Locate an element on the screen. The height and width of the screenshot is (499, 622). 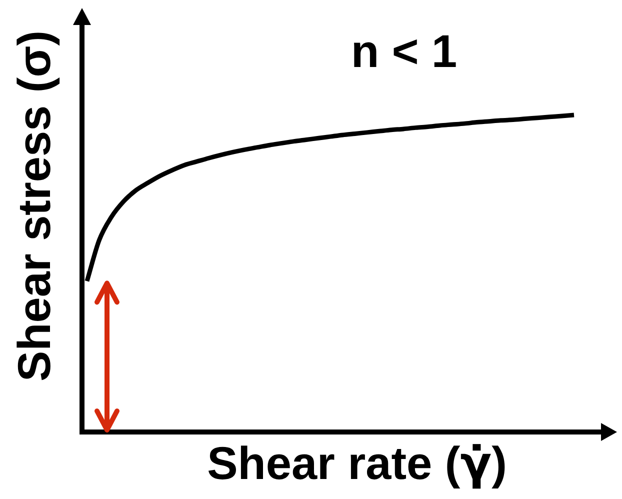
x-axis-title: Shear rate (γ̇) is located at coordinates (357, 463).